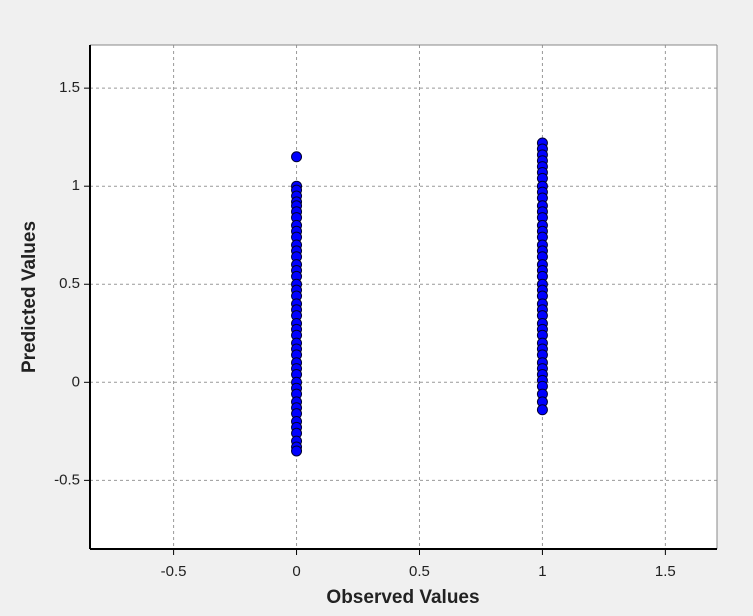 The height and width of the screenshot is (616, 753). I want to click on x-tick-label: 1.5, so click(665, 571).